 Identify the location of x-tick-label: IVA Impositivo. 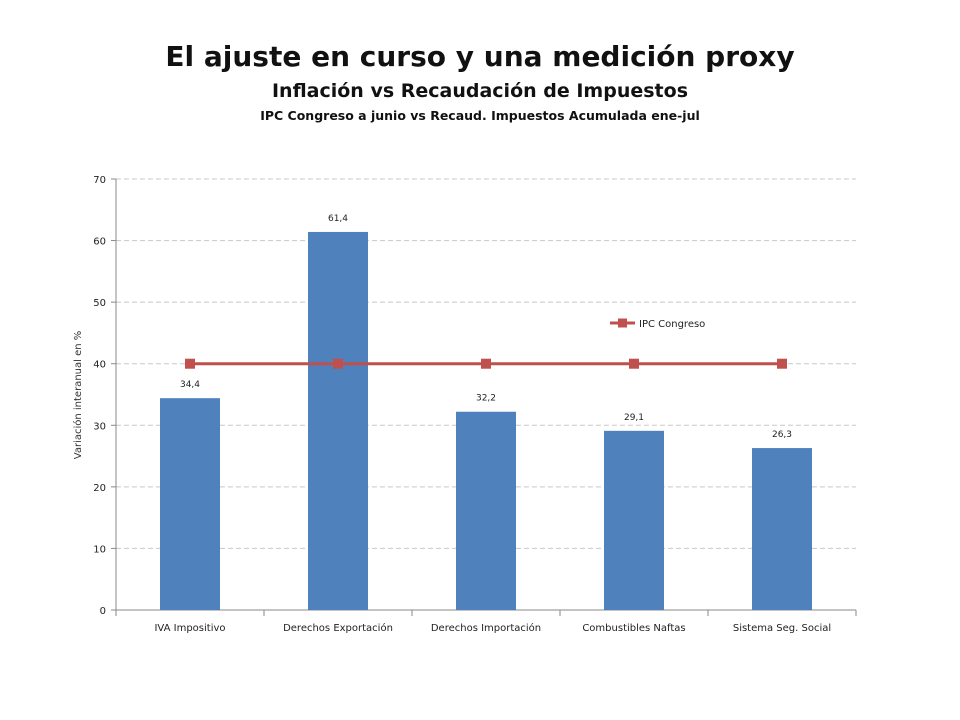
(189, 628).